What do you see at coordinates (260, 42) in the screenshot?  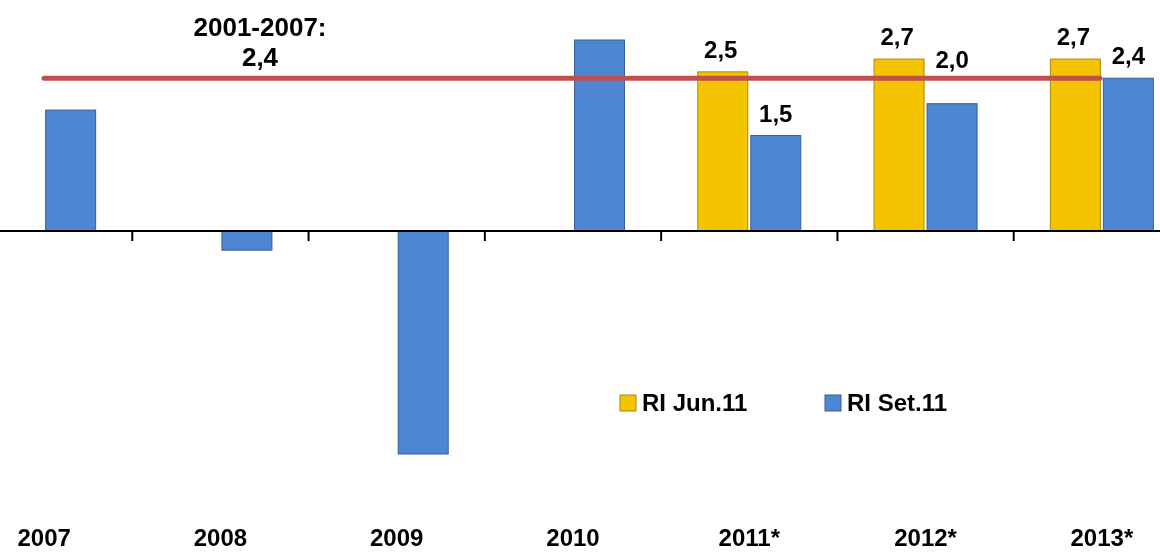 I see `ref-line-label: 2001-2007: 2,4` at bounding box center [260, 42].